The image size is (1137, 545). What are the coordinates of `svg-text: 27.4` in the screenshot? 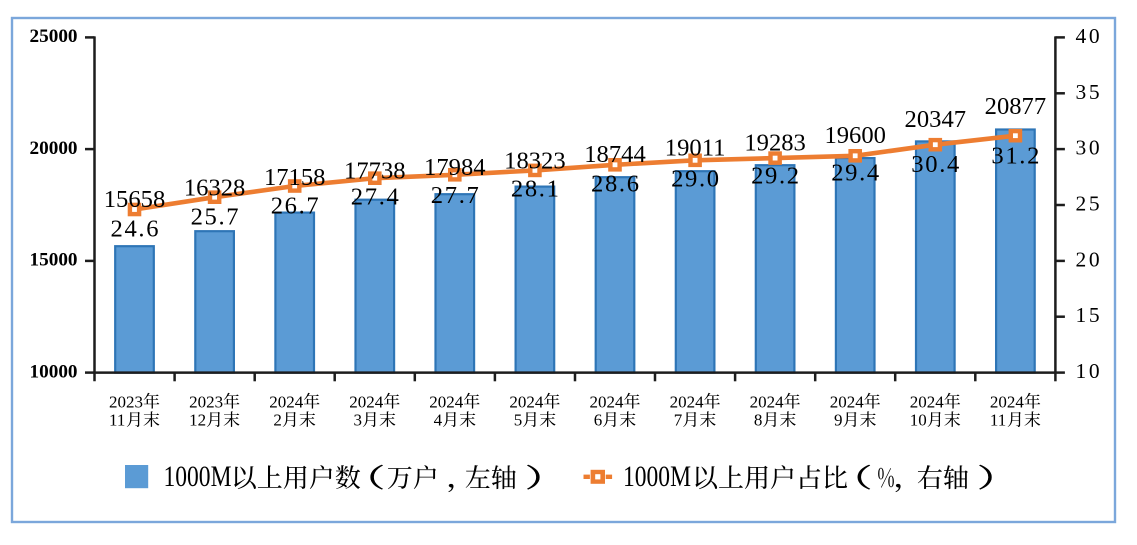 It's located at (375, 197).